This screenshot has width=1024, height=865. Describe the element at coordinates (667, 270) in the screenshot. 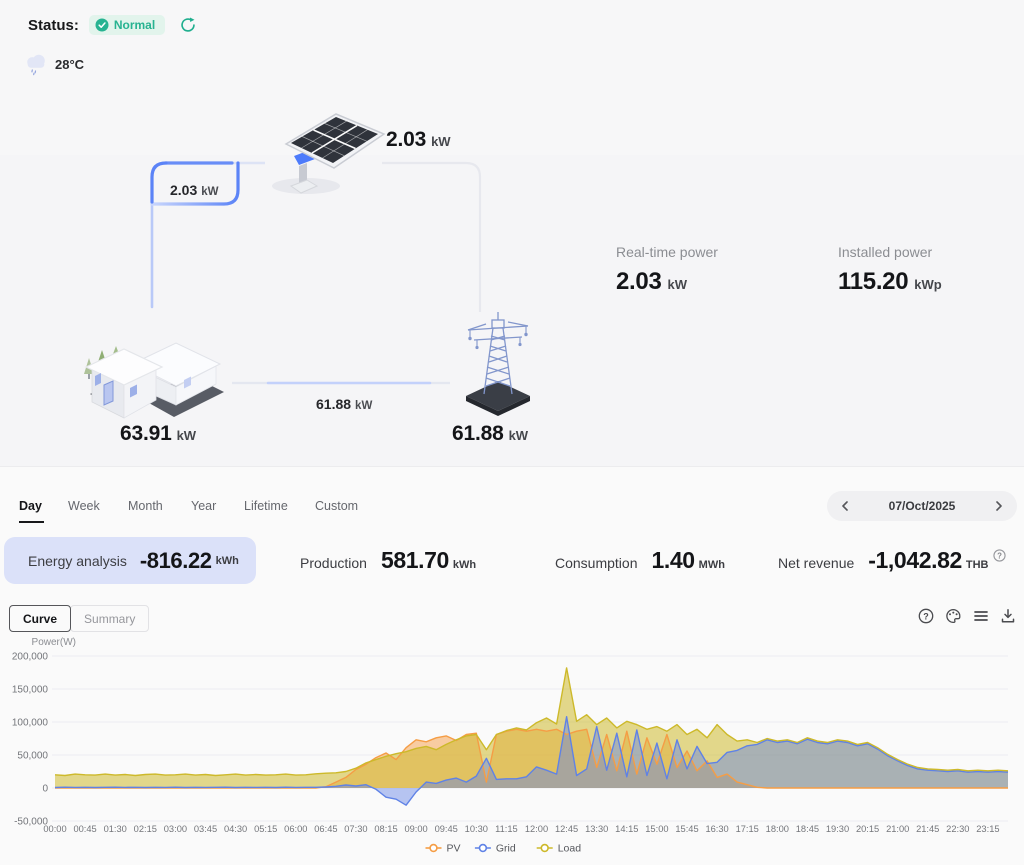

I see `realtime-power-stat: Real-time power 2.03 kW` at that location.